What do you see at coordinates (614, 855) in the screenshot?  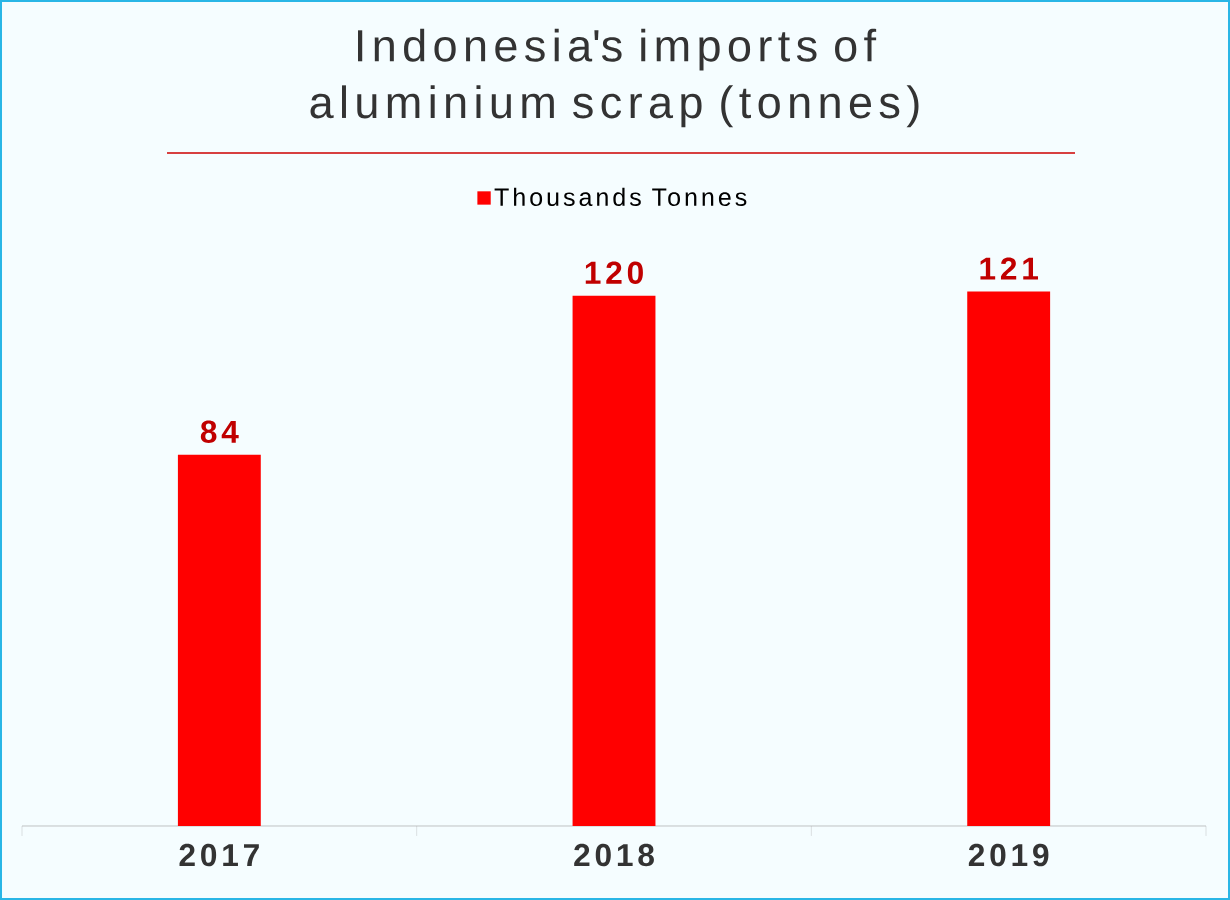 I see `x-tick-label: 2018` at bounding box center [614, 855].